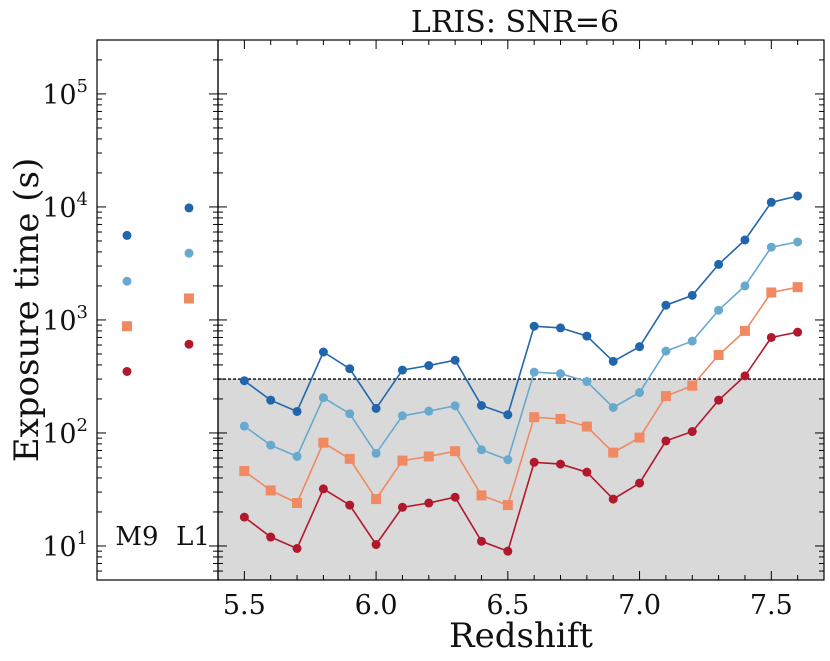 The height and width of the screenshot is (661, 830). What do you see at coordinates (136, 537) in the screenshot?
I see `side-label-m9: M9` at bounding box center [136, 537].